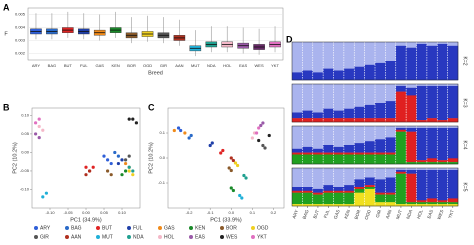  What do you see at coordinates (116, 65) in the screenshot?
I see `x-tick-label: KEN` at bounding box center [116, 65].